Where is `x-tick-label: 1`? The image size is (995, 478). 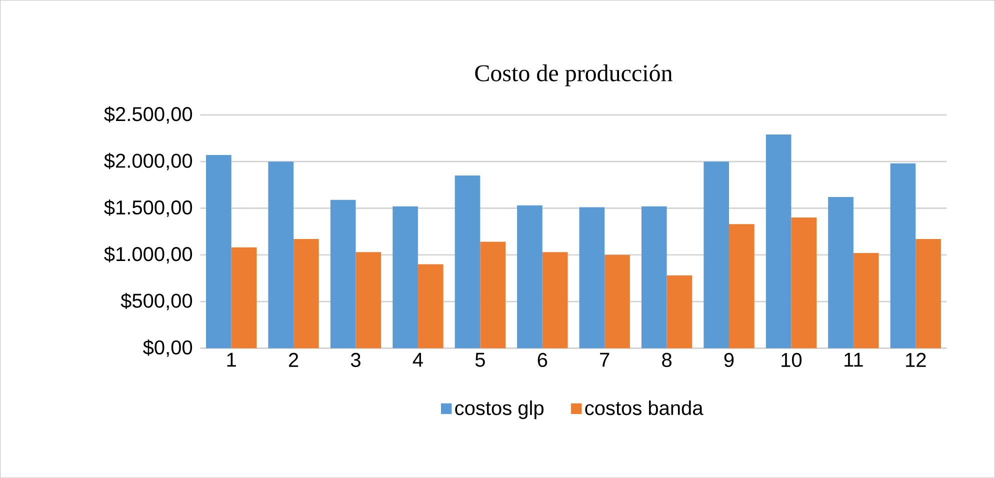 x-tick-label: 1 is located at coordinates (231, 360).